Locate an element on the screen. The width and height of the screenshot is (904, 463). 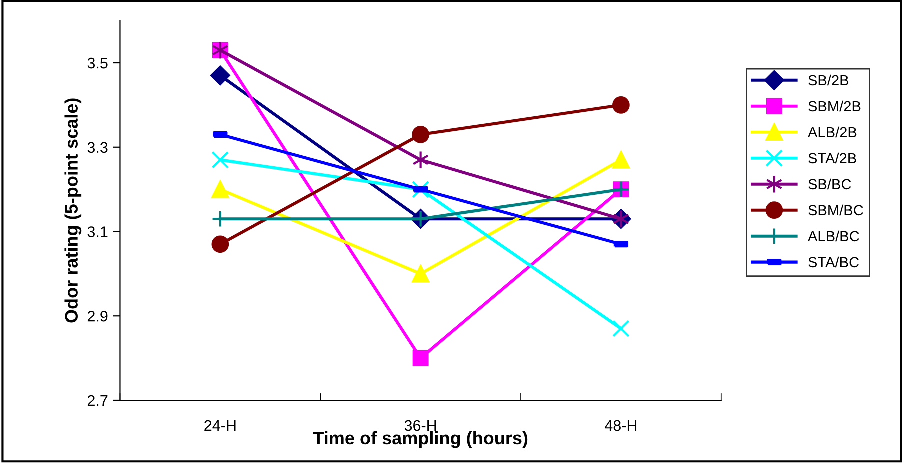
y-tick-label: 3.5 is located at coordinates (98, 63).